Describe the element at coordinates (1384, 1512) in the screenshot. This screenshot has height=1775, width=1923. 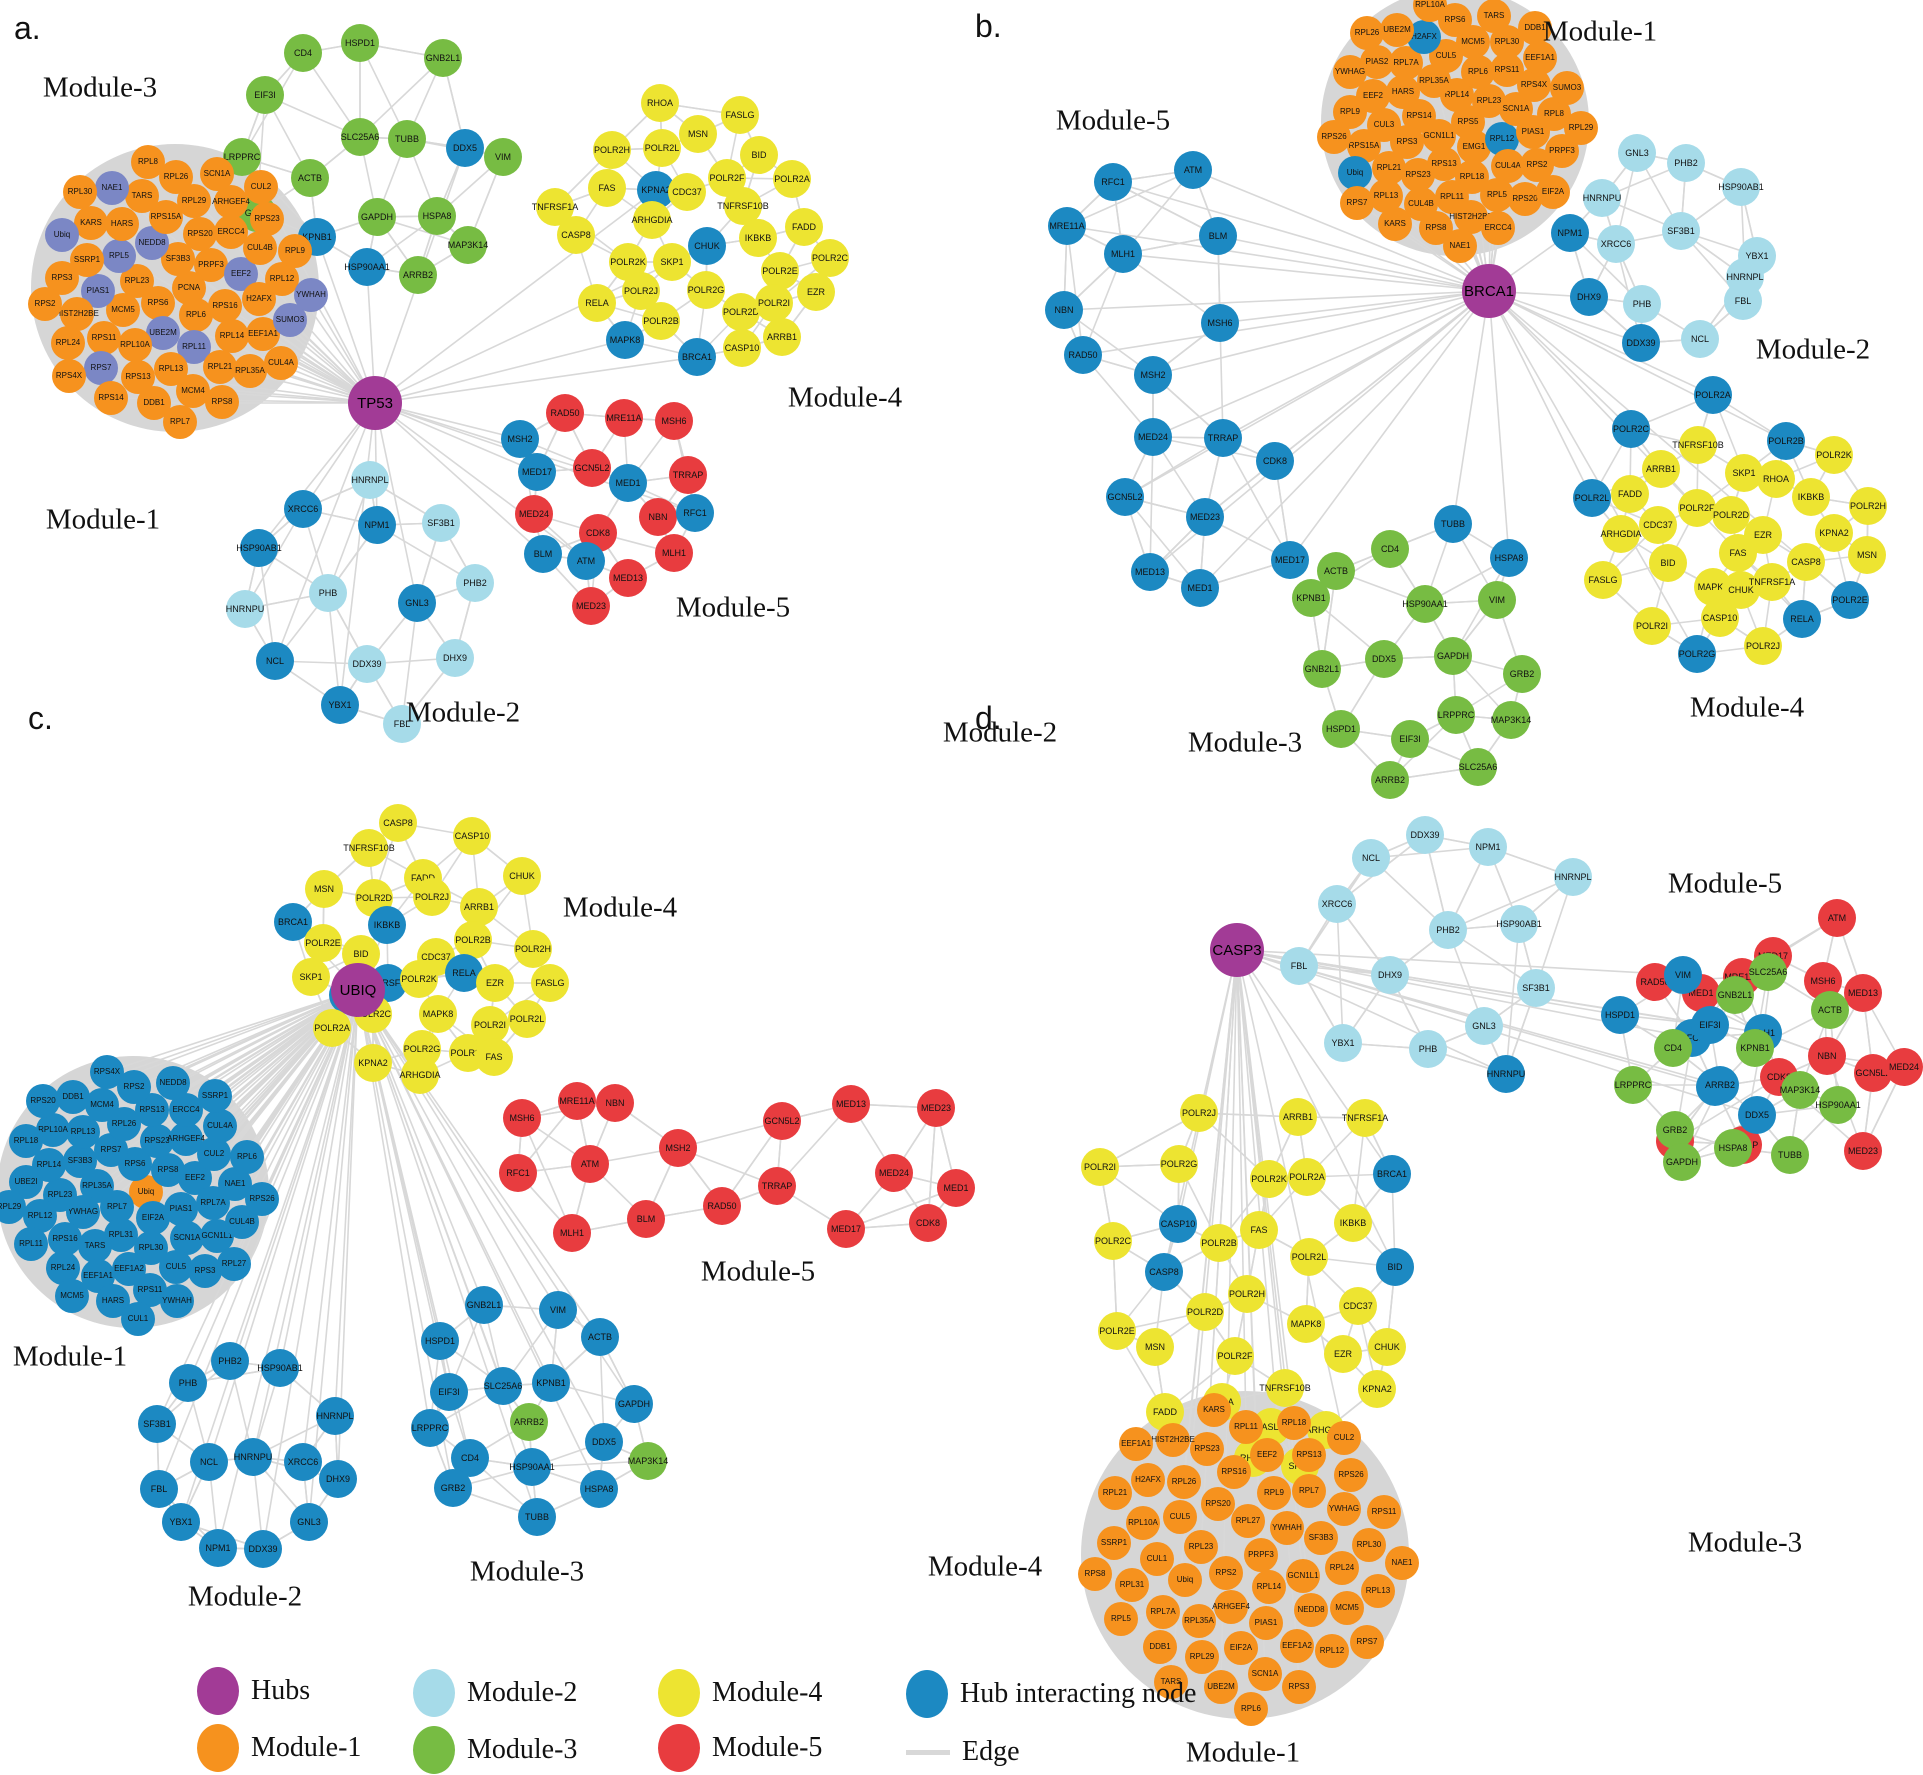
I see `node: RPS11` at that location.